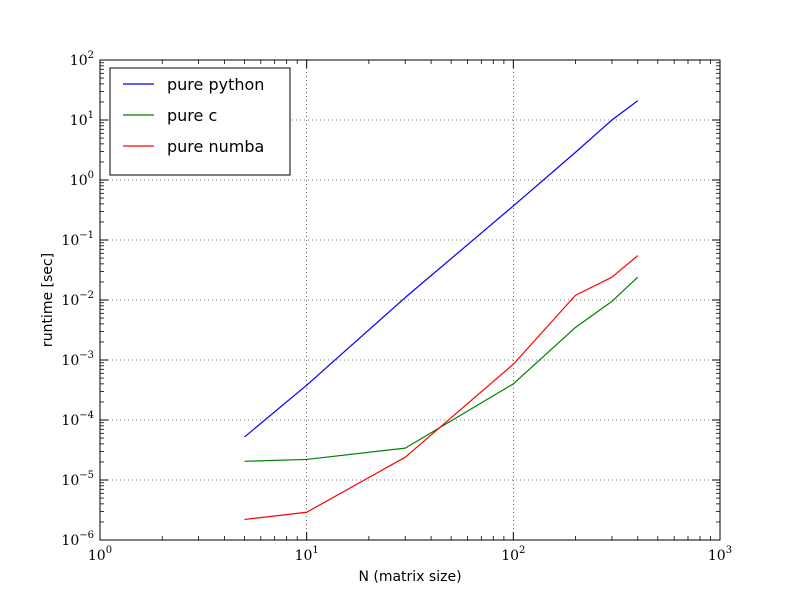 The width and height of the screenshot is (800, 600). What do you see at coordinates (82, 59) in the screenshot?
I see `y-tick-label: 10²` at bounding box center [82, 59].